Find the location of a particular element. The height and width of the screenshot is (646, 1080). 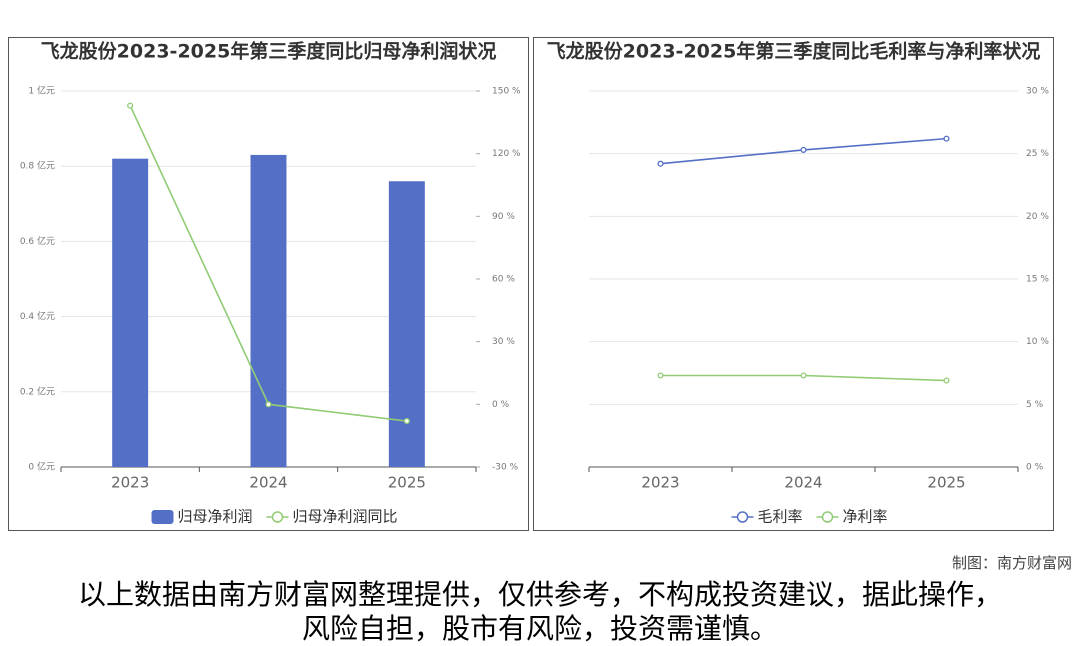

y-tick-label: 0.2 亿元 is located at coordinates (37, 391).